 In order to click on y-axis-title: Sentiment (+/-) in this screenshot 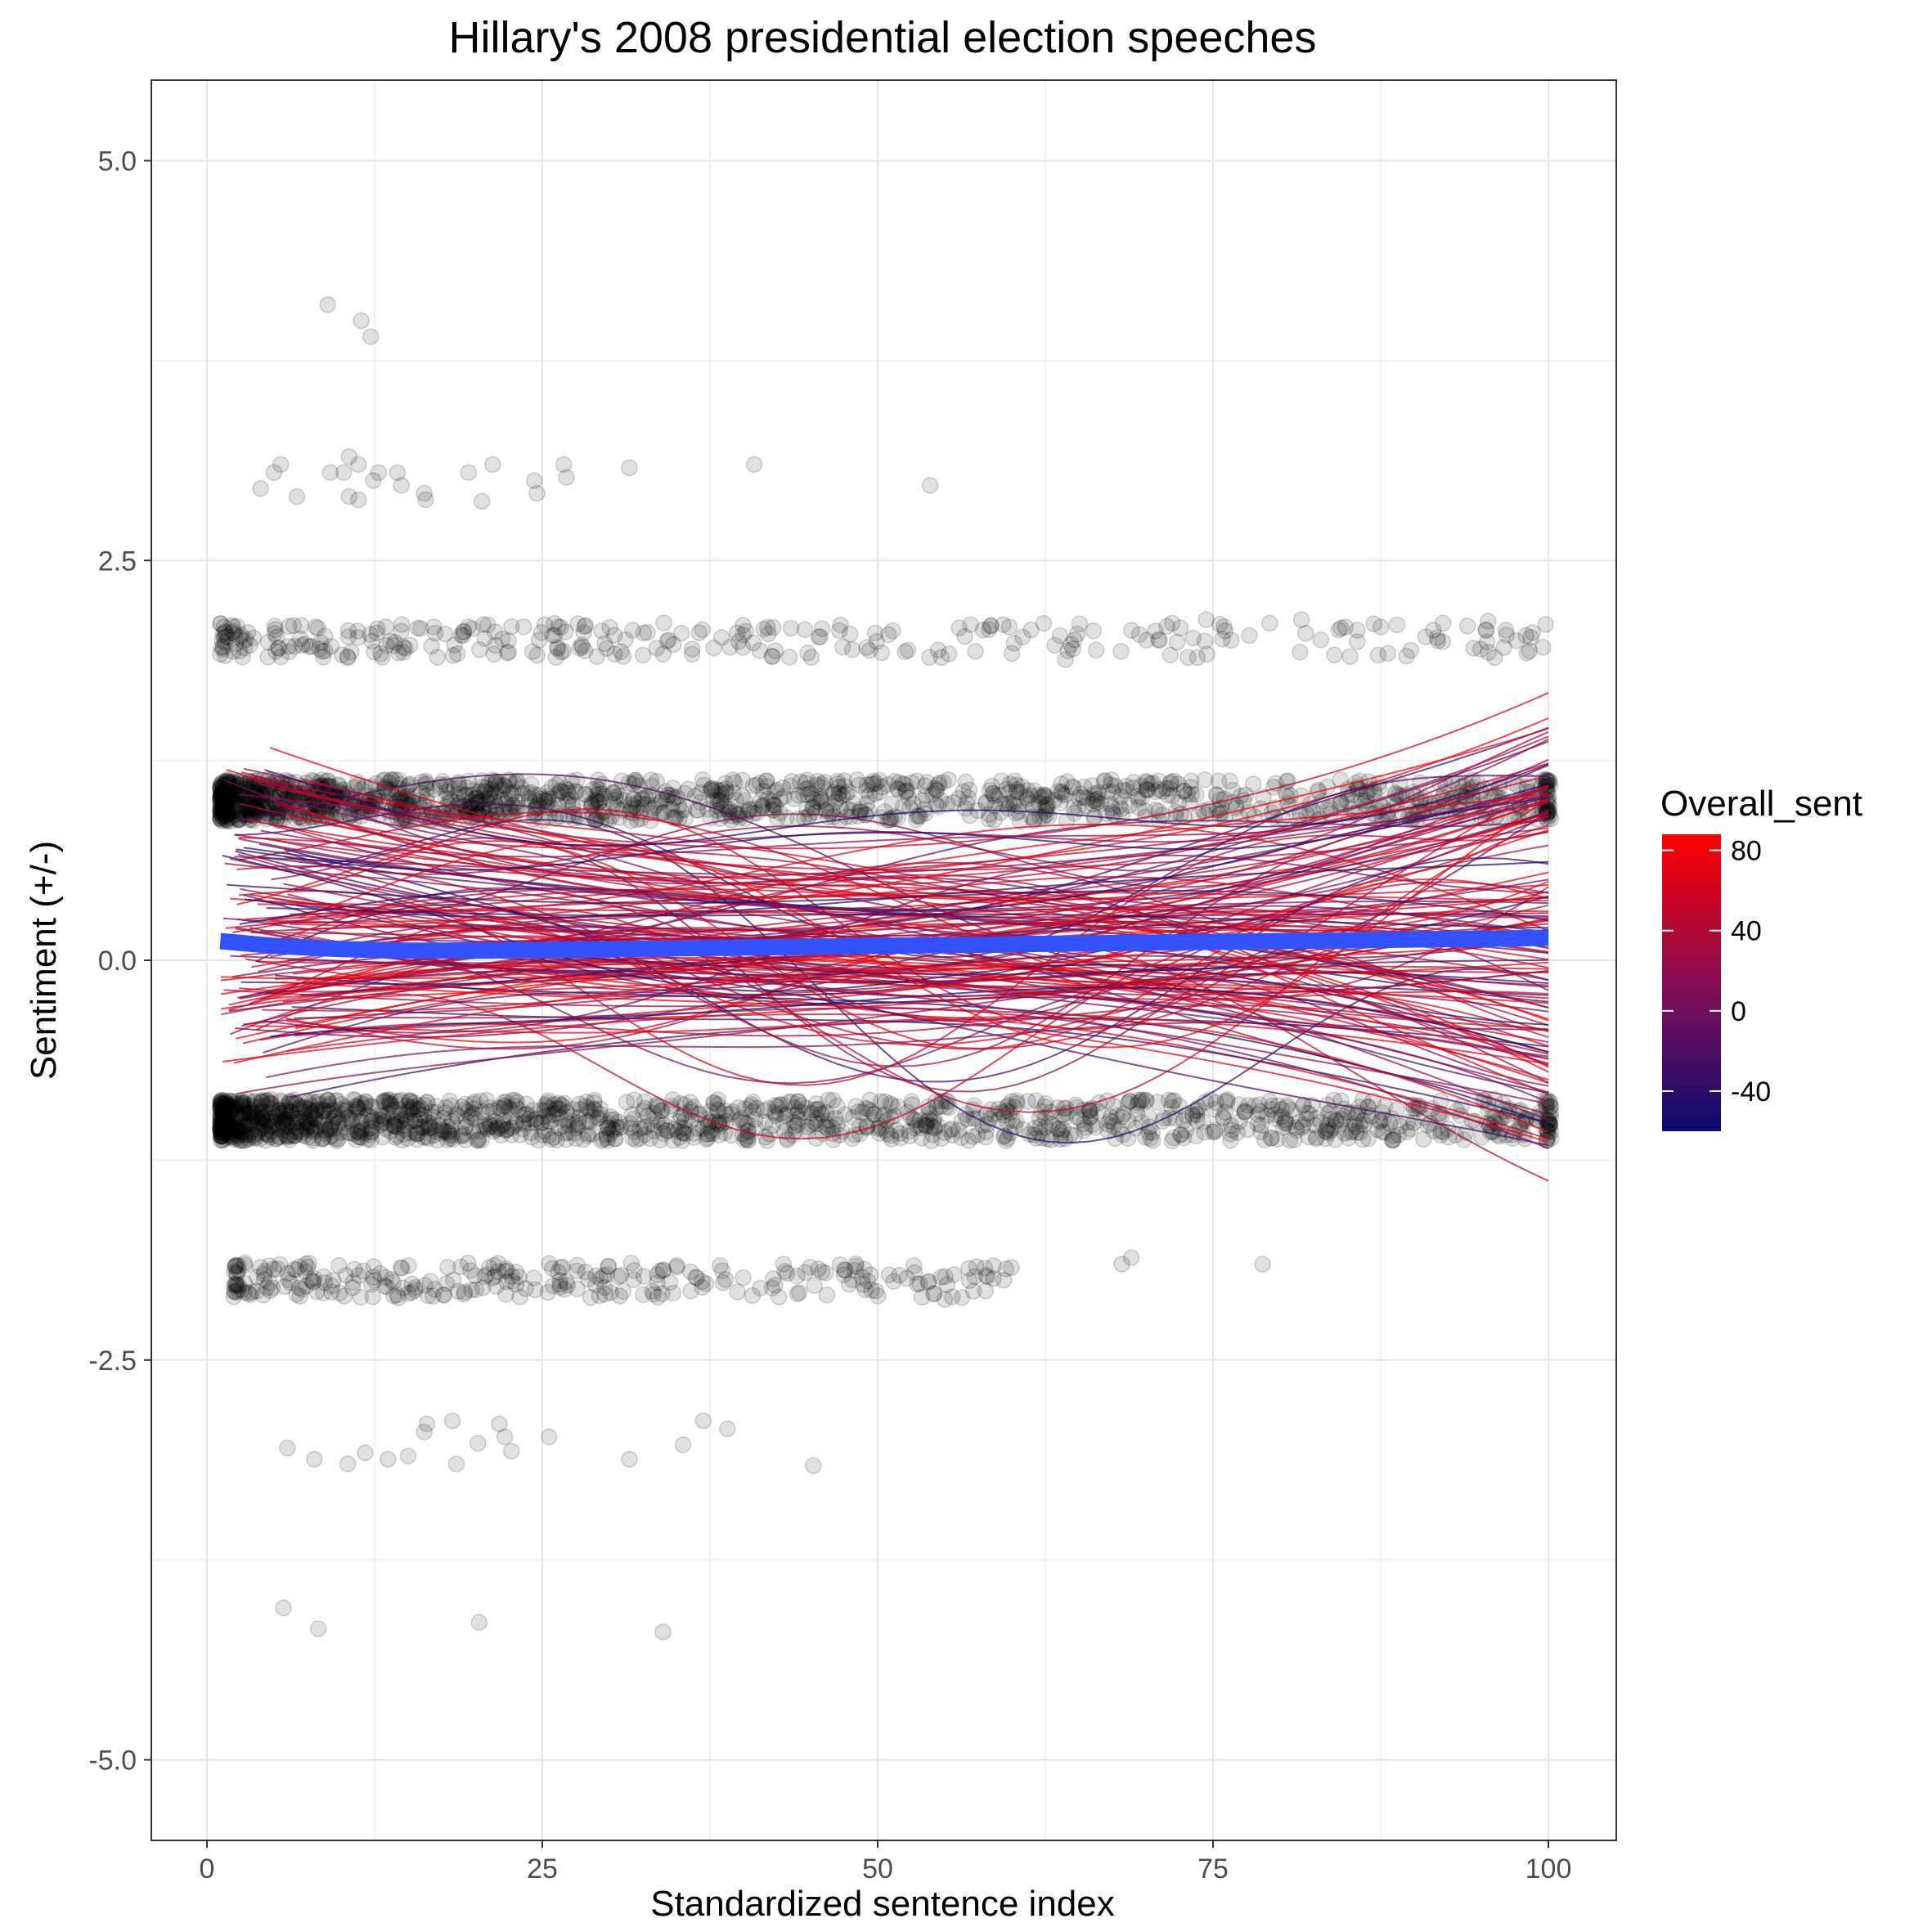, I will do `click(44, 960)`.